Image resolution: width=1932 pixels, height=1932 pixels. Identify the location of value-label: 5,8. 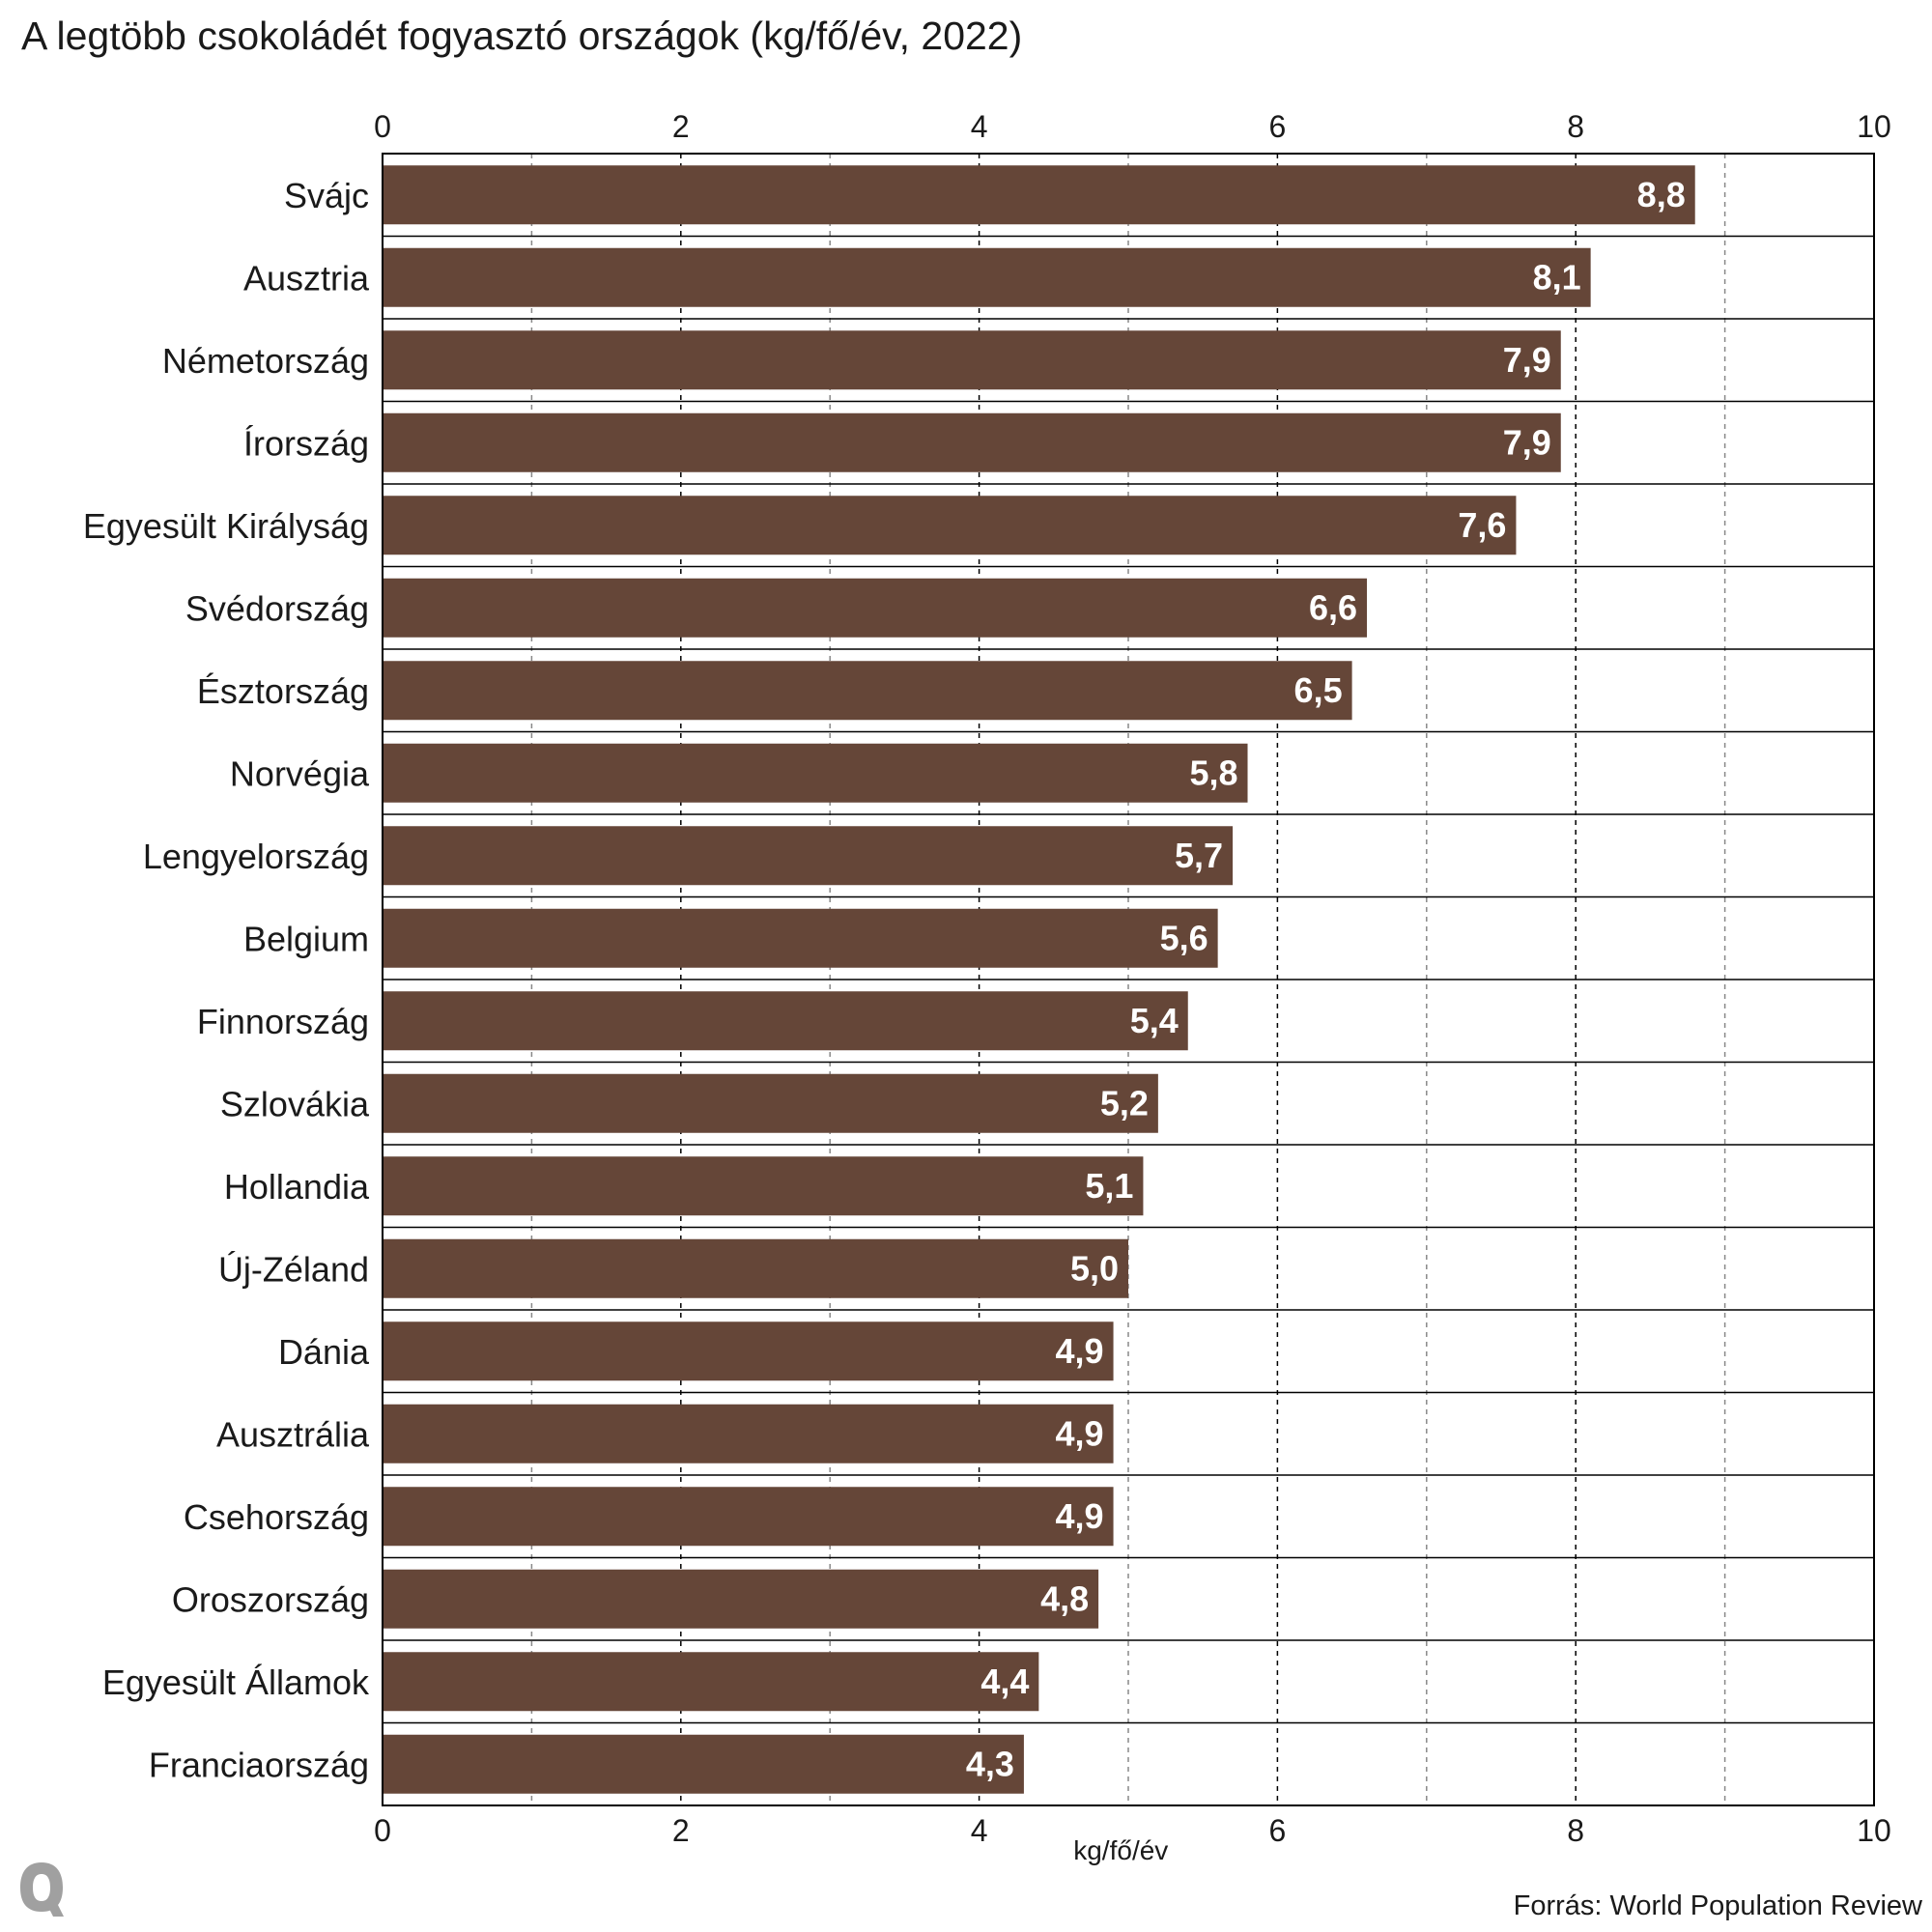
(1213, 772).